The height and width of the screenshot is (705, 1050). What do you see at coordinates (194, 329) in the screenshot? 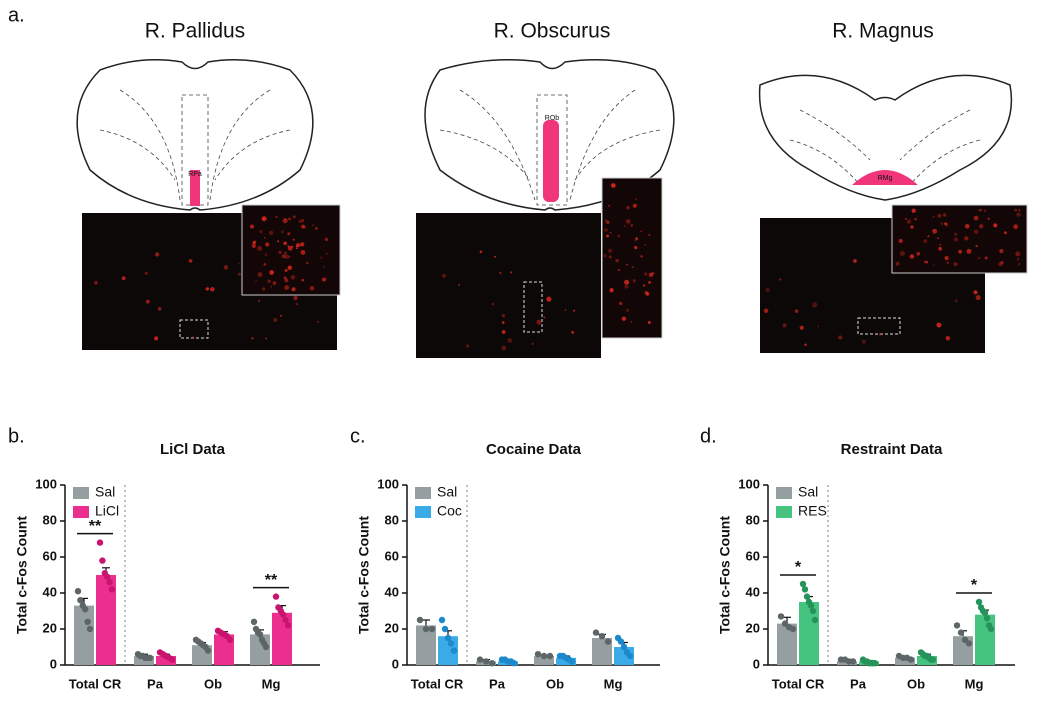
I see `roi-box` at bounding box center [194, 329].